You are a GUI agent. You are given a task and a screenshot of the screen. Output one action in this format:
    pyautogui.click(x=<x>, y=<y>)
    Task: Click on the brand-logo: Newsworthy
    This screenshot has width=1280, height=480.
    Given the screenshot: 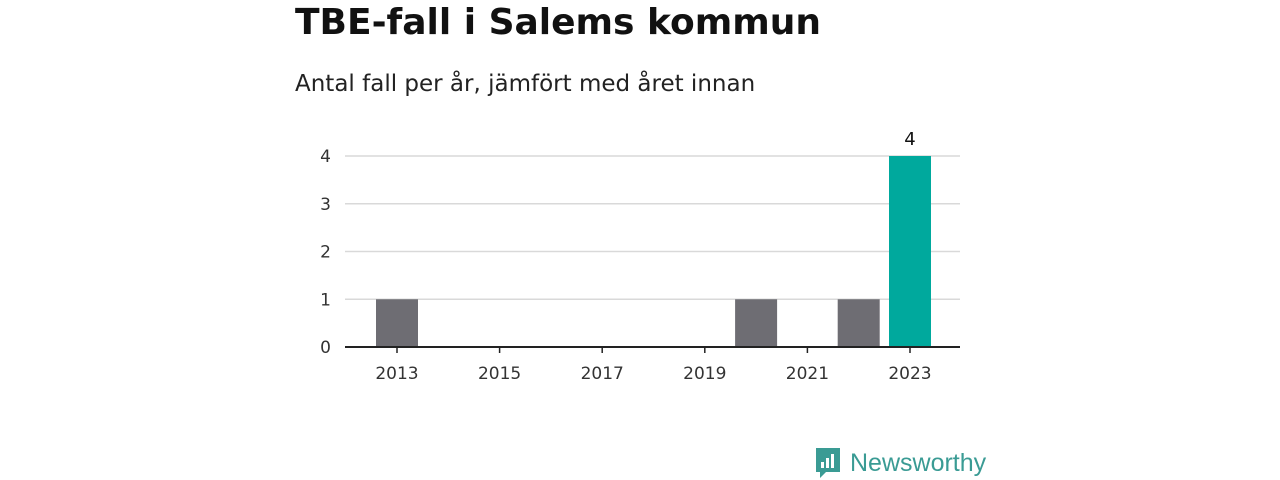 What is the action you would take?
    pyautogui.click(x=900, y=463)
    